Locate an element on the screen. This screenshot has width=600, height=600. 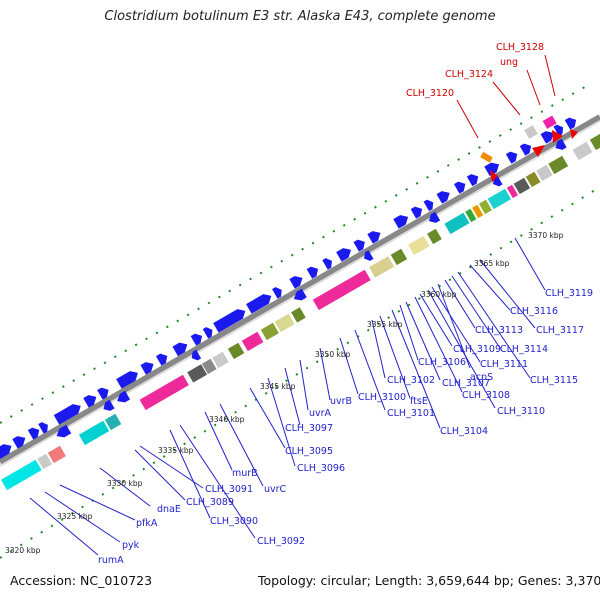
kbp-label: 3335 kbp is located at coordinates (176, 450).